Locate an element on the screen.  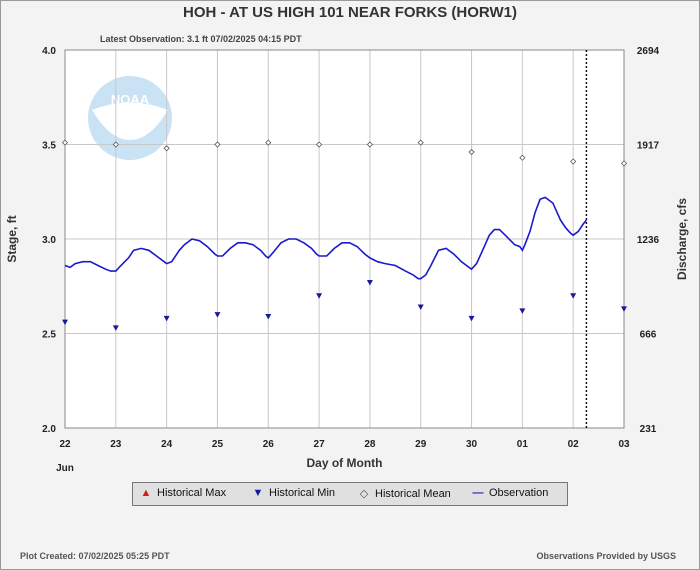
y-tick-label: 4.0 is located at coordinates (49, 51).